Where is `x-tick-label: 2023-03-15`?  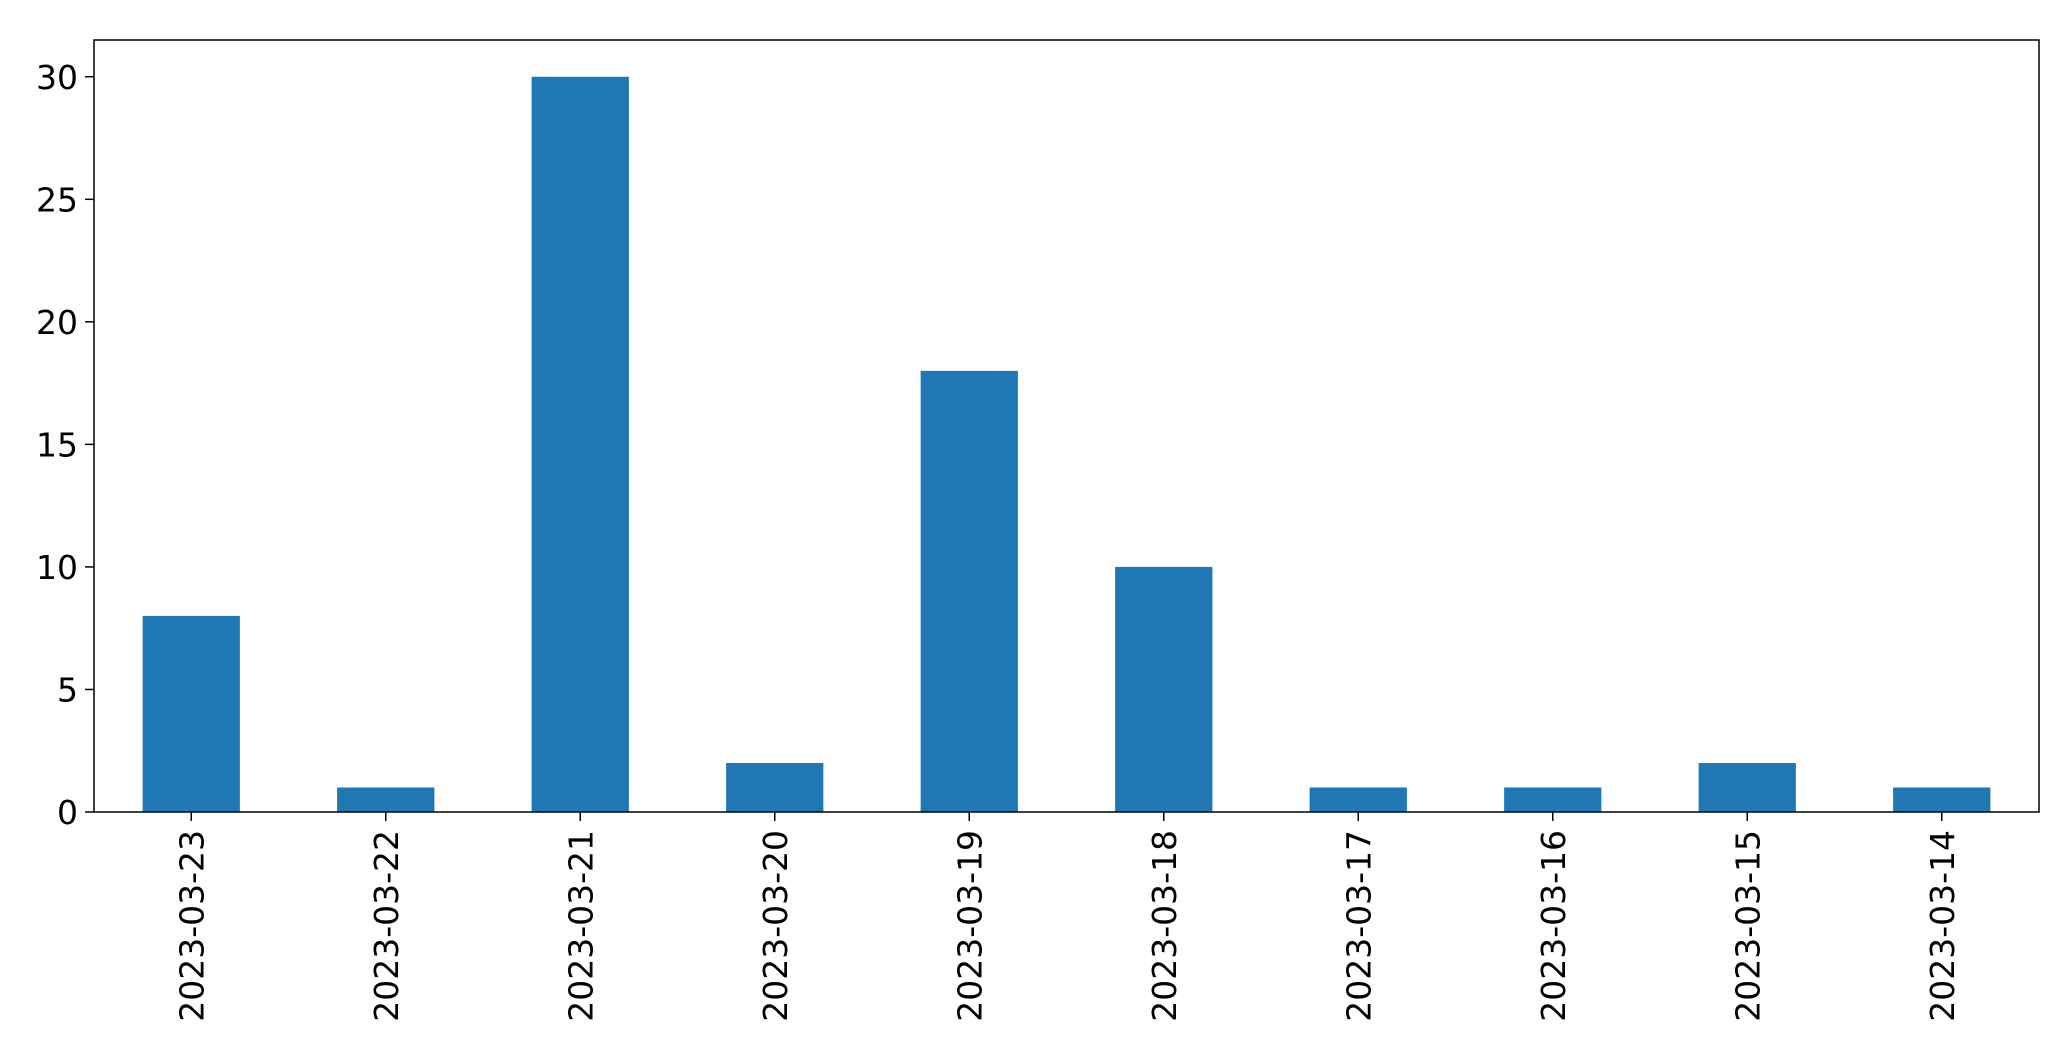 x-tick-label: 2023-03-15 is located at coordinates (1747, 926).